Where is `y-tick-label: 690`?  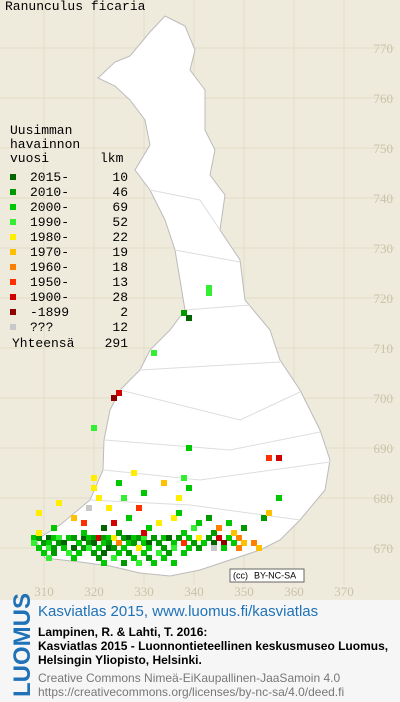
y-tick-label: 690 is located at coordinates (384, 448).